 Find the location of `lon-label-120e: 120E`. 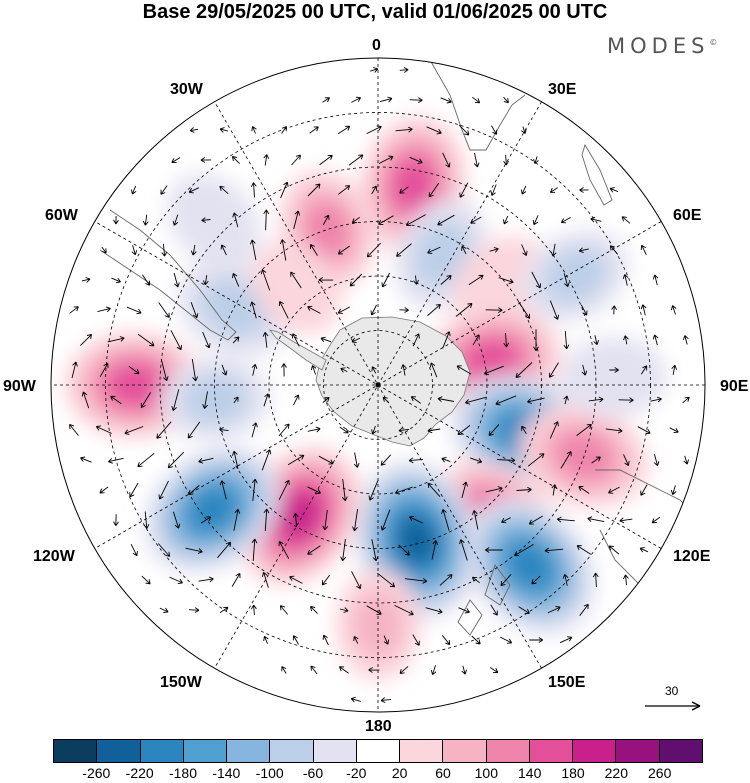

lon-label-120e: 120E is located at coordinates (692, 556).